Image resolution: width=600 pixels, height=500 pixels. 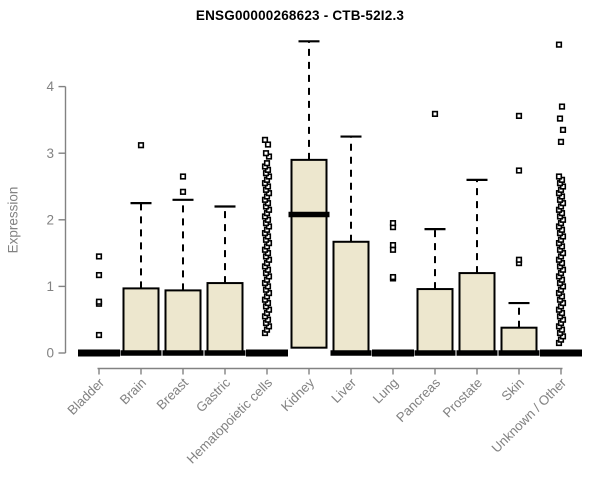 I want to click on x-tick-label-brain: Brain, so click(x=133, y=391).